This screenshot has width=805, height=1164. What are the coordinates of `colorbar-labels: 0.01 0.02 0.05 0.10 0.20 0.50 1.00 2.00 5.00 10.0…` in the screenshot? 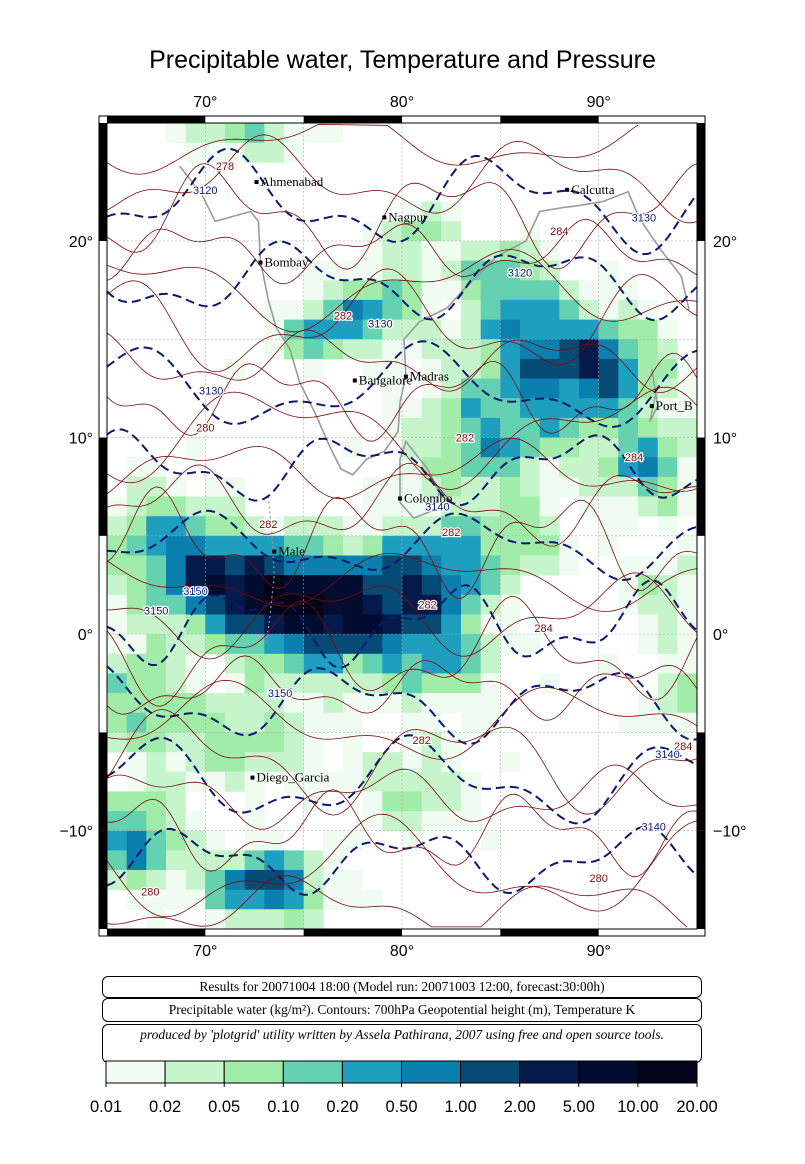 It's located at (404, 1107).